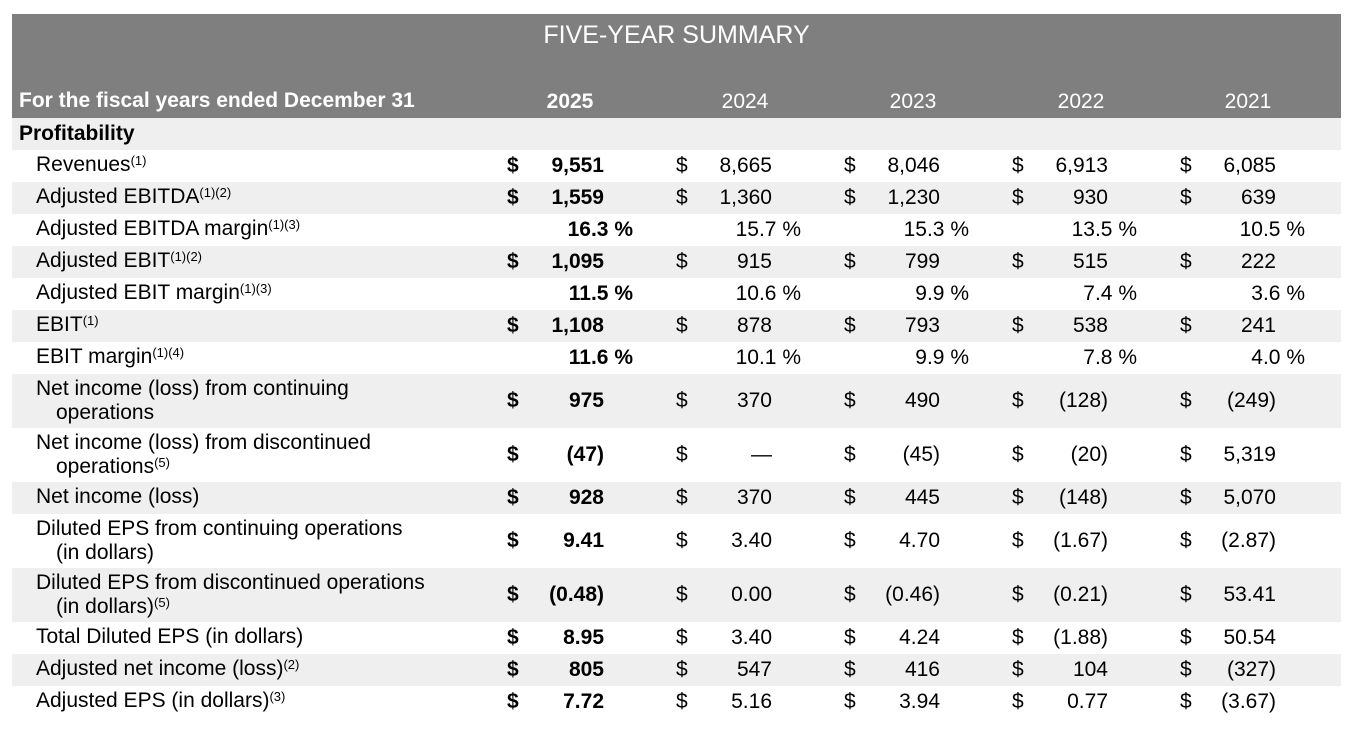 The height and width of the screenshot is (732, 1356). Describe the element at coordinates (768, 357) in the screenshot. I see `value-2024: 10.1 %` at that location.